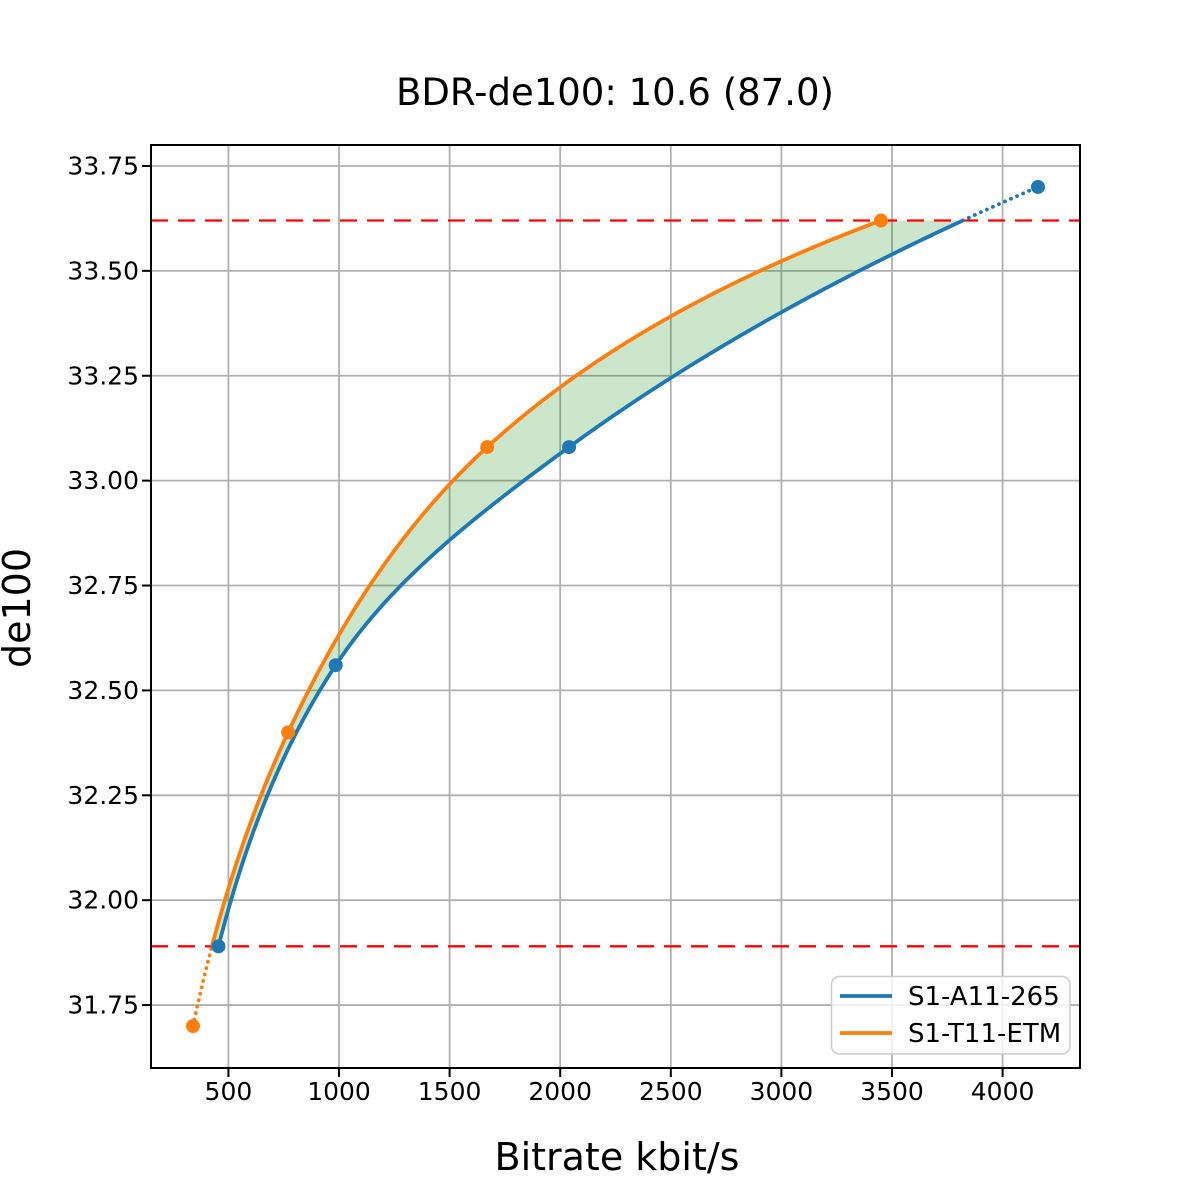 This screenshot has width=1200, height=1200. I want to click on y-tick-label: 33.50, so click(103, 270).